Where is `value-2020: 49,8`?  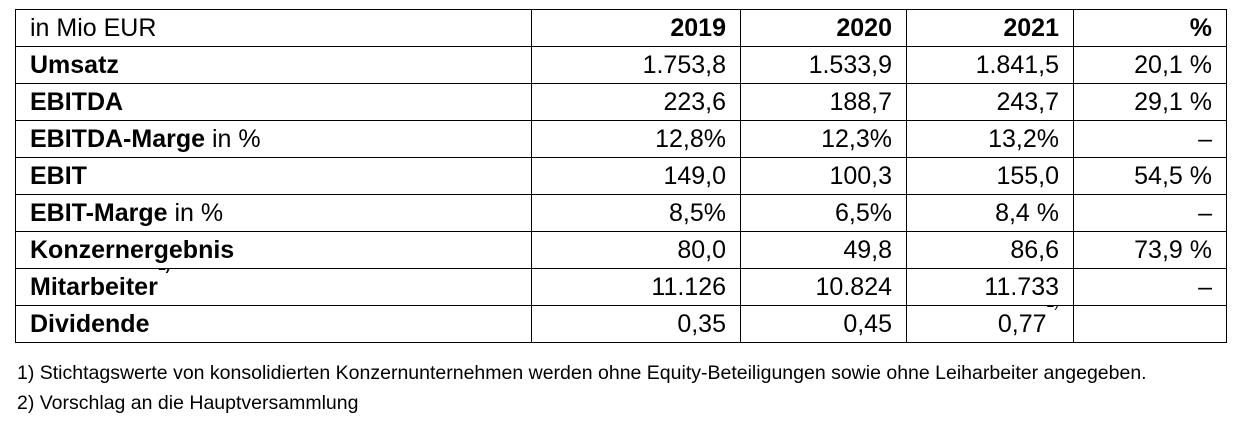 value-2020: 49,8 is located at coordinates (823, 250).